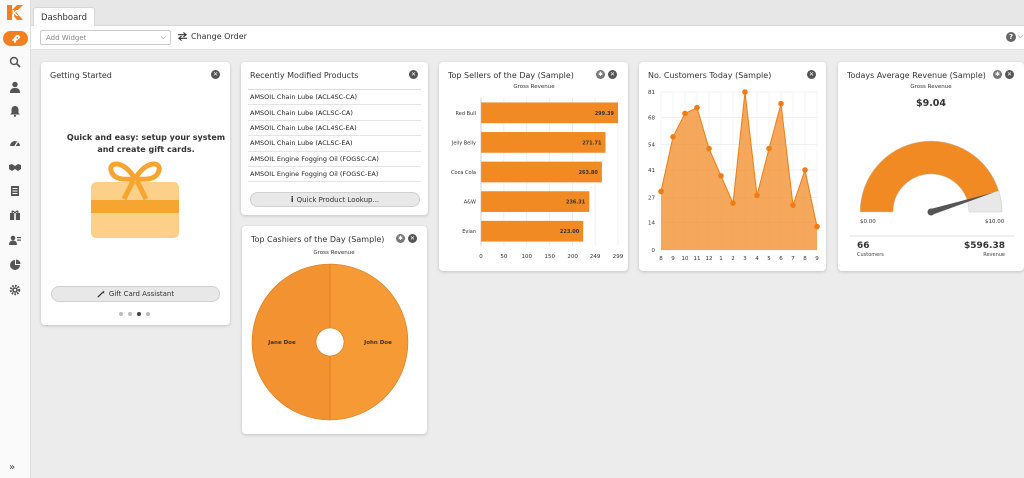 The width and height of the screenshot is (1024, 478). I want to click on x-tick-label: 7, so click(793, 259).